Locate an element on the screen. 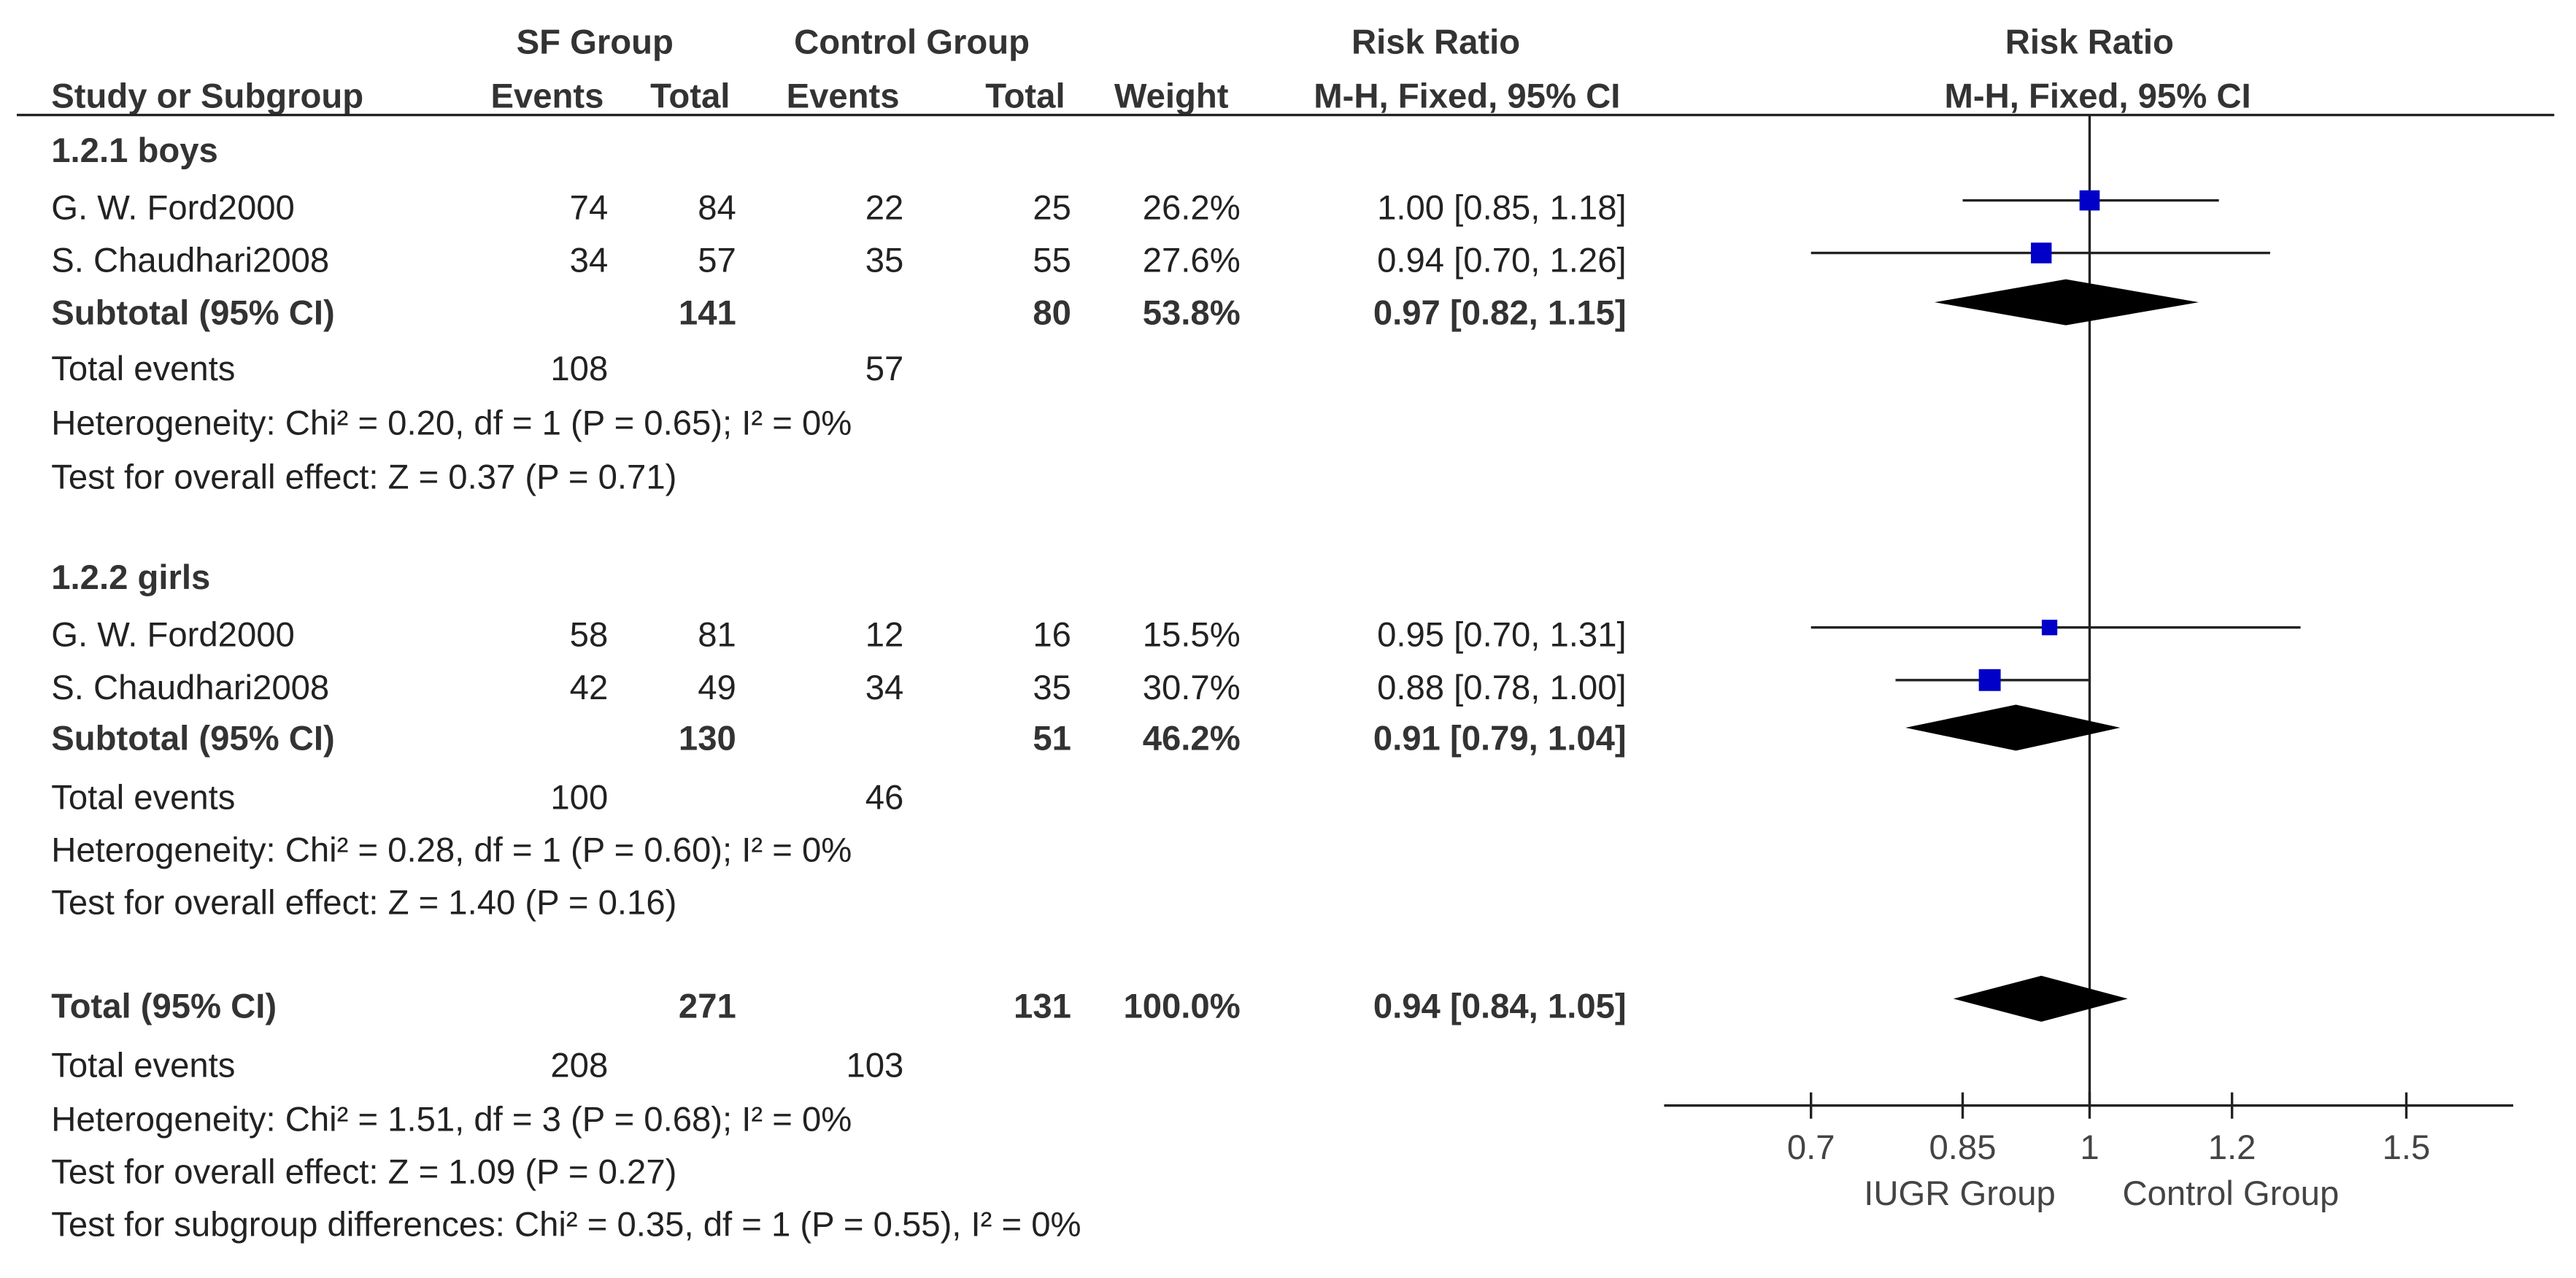 The height and width of the screenshot is (1278, 2576). cell-weight: 30.7% is located at coordinates (1192, 688).